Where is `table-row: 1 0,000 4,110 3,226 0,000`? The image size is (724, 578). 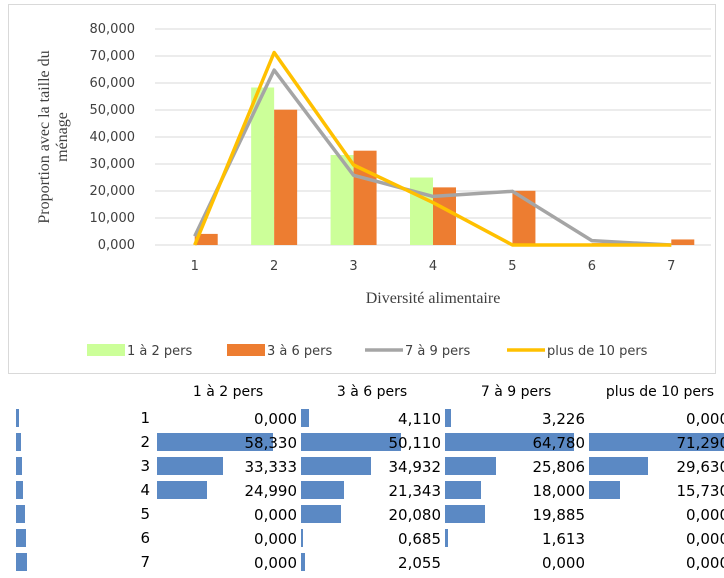
table-row: 1 0,000 4,110 3,226 0,000 is located at coordinates (362, 418).